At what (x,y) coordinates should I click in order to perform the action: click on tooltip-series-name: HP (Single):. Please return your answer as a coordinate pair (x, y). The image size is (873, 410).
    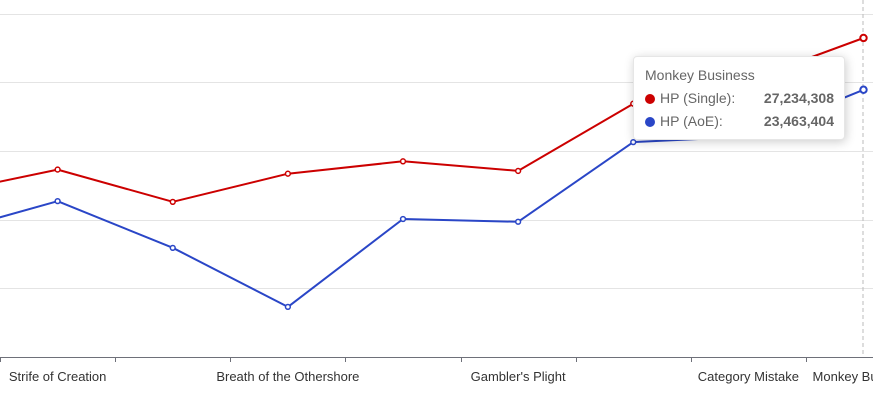
    Looking at the image, I should click on (698, 98).